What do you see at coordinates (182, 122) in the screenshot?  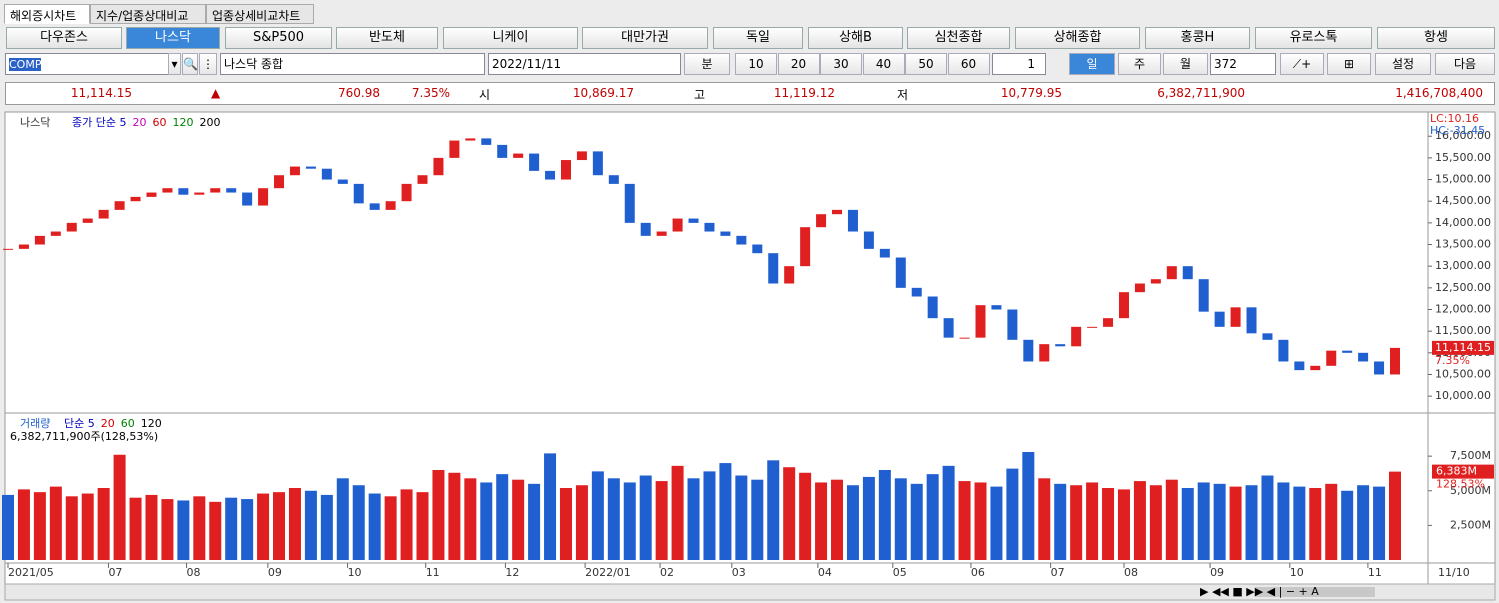 I see `legend-entry: 120` at bounding box center [182, 122].